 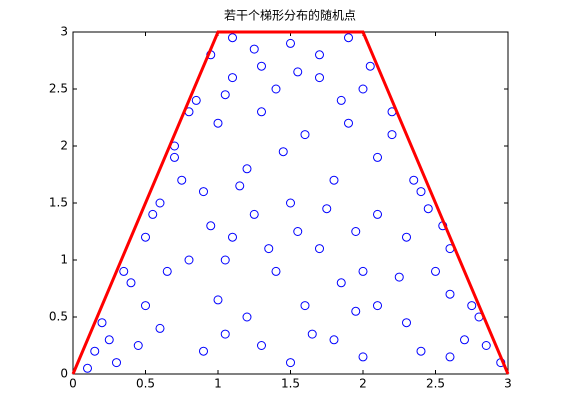 I want to click on y-tick-label: 2.5, so click(x=58, y=89).